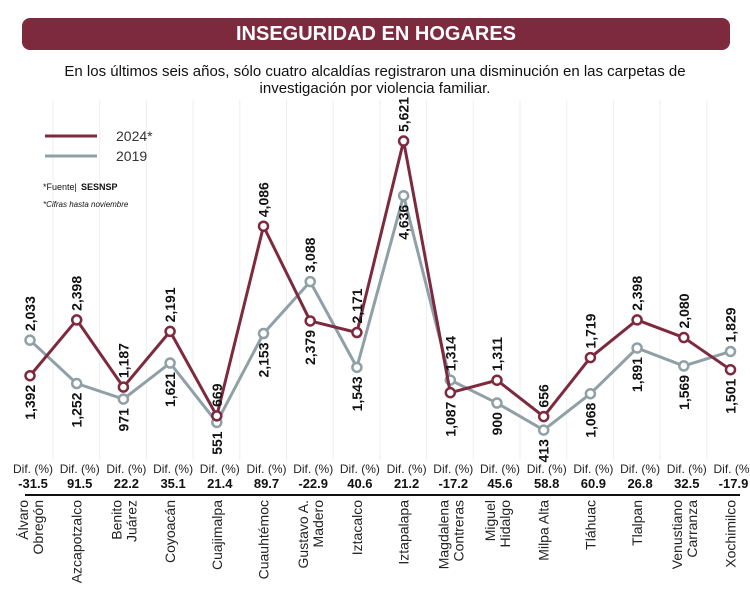 Image resolution: width=750 pixels, height=590 pixels. Describe the element at coordinates (220, 483) in the screenshot. I see `diff-value: 21.4` at that location.